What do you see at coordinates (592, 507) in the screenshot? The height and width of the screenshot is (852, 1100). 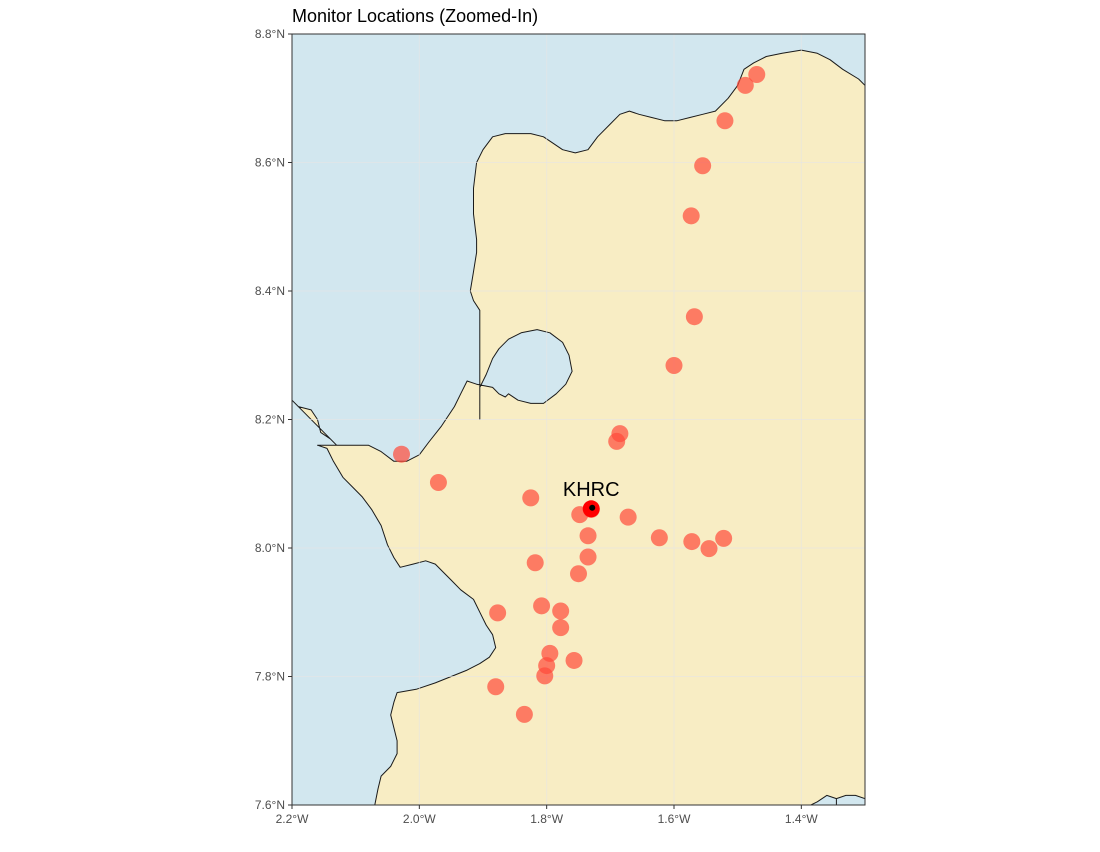 I see `khrc-center-dot` at bounding box center [592, 507].